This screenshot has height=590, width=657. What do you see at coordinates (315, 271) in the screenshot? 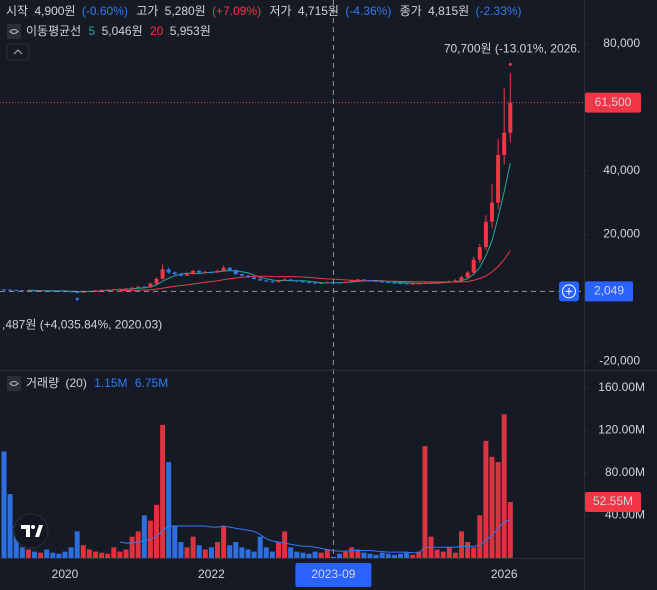
I see `moving-average-line` at bounding box center [315, 271].